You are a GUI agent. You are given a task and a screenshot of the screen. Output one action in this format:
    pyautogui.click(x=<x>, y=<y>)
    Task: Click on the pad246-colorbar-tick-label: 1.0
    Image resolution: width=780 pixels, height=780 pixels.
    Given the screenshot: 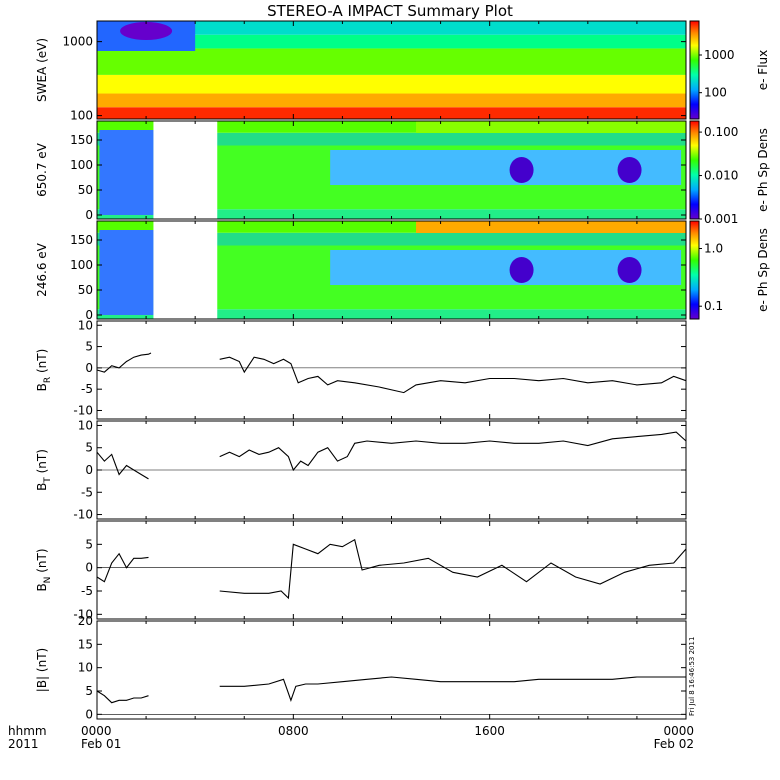 What is the action you would take?
    pyautogui.click(x=713, y=249)
    